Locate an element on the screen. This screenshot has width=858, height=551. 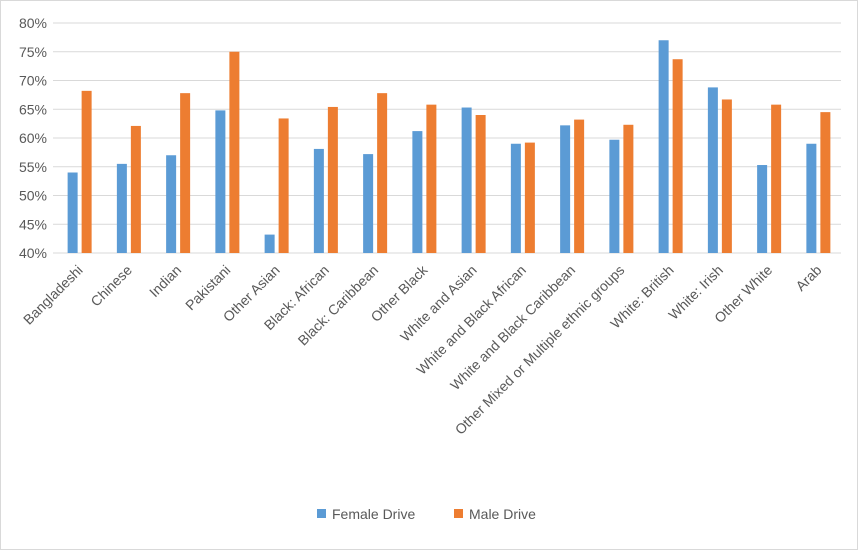
y-tick-label: 80% is located at coordinates (33, 23).